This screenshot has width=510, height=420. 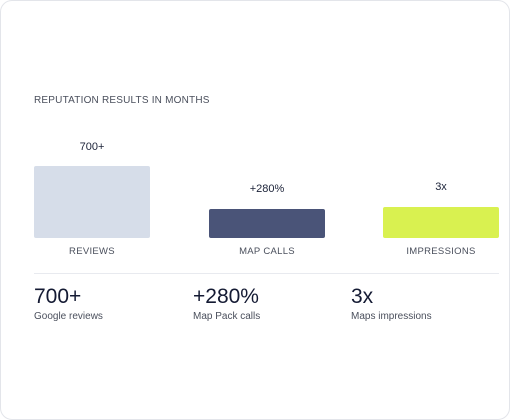 I want to click on stat-caption: Map Pack calls, so click(x=227, y=316).